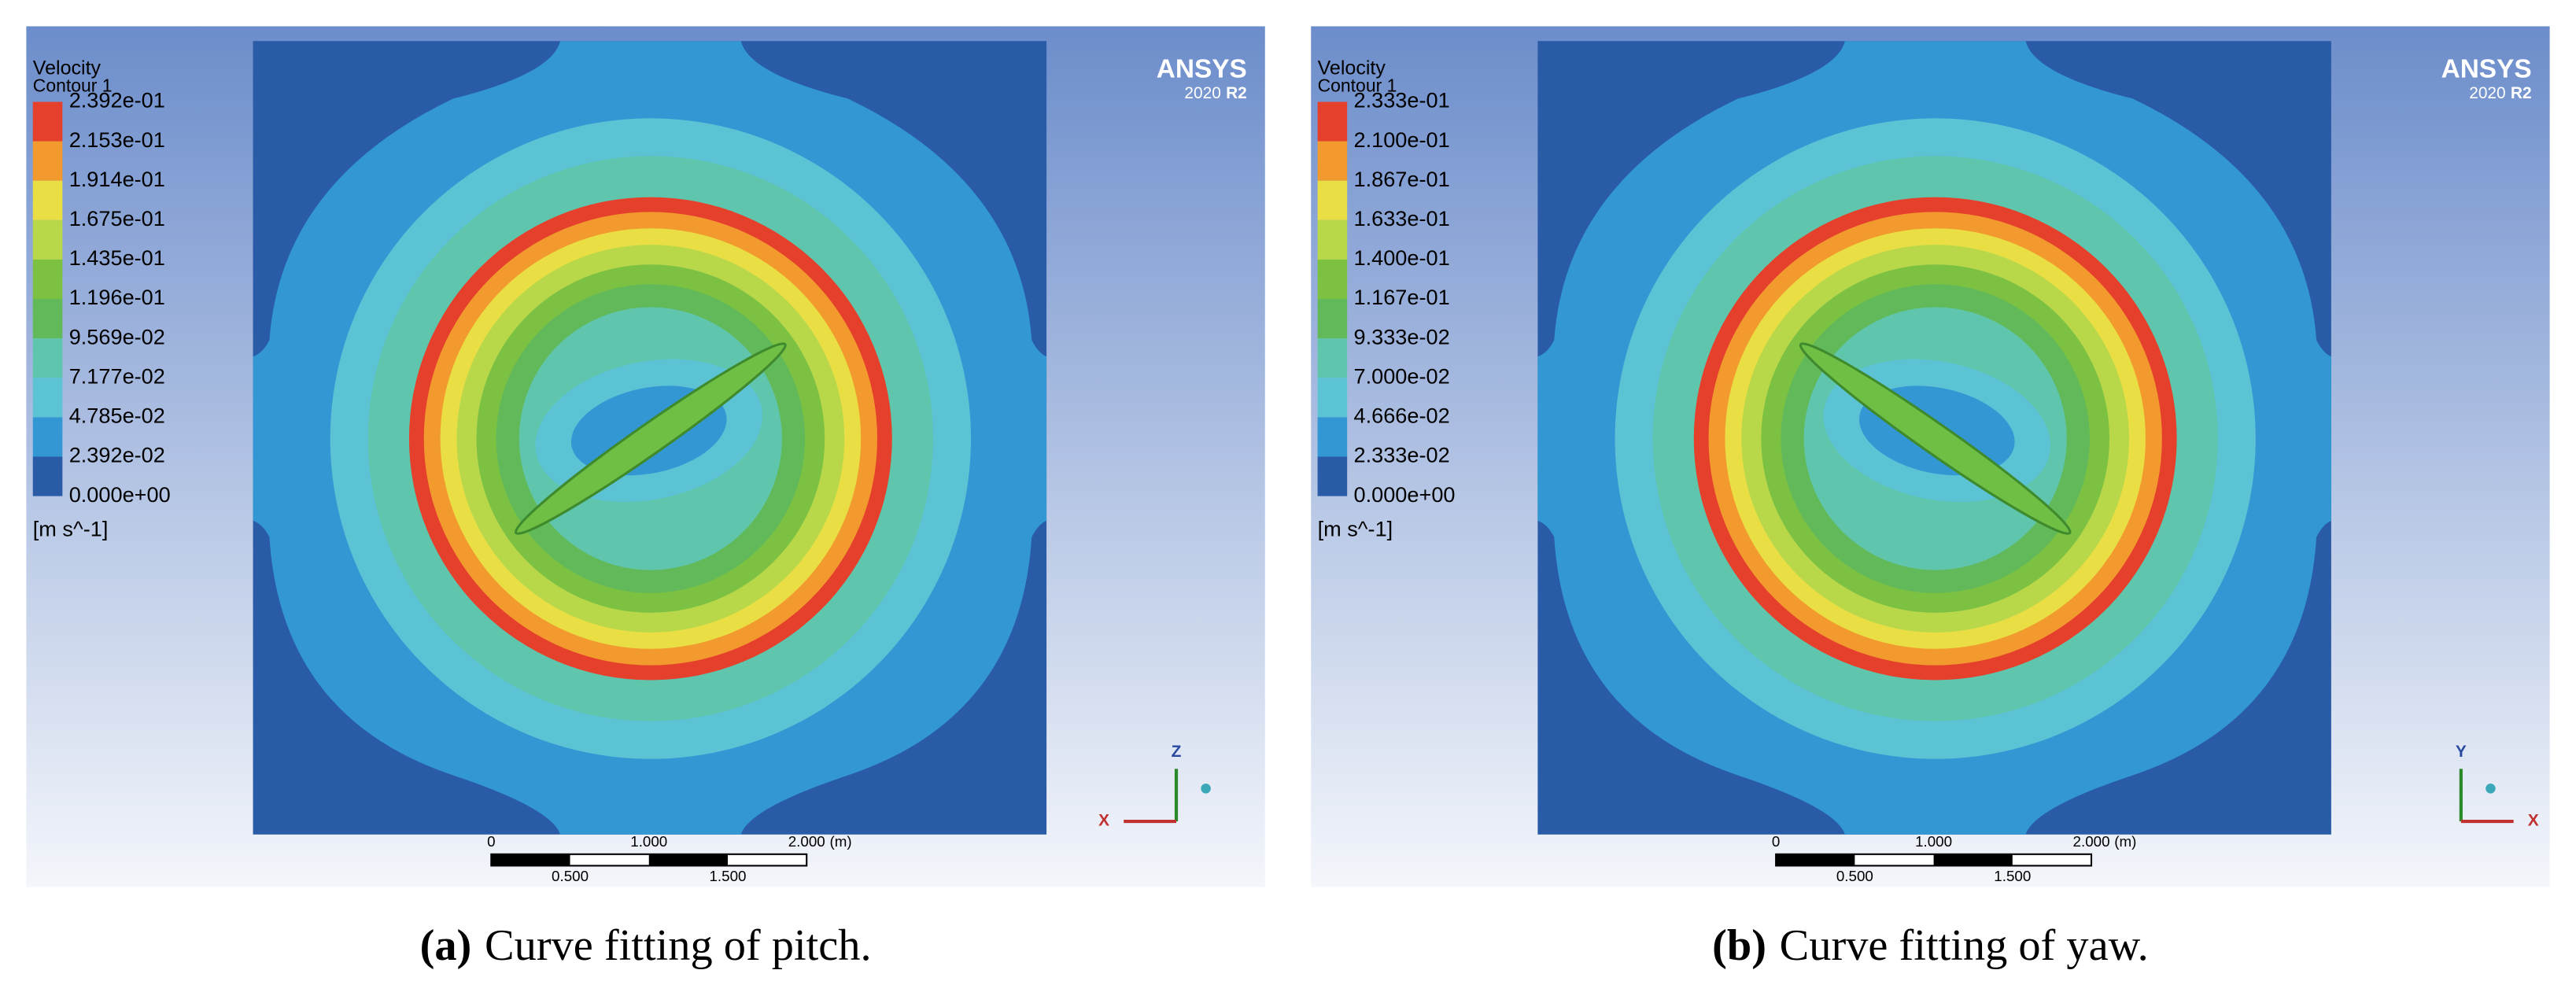 Image resolution: width=2576 pixels, height=1007 pixels. Describe the element at coordinates (1402, 455) in the screenshot. I see `legend-label: 2.333e-02` at that location.